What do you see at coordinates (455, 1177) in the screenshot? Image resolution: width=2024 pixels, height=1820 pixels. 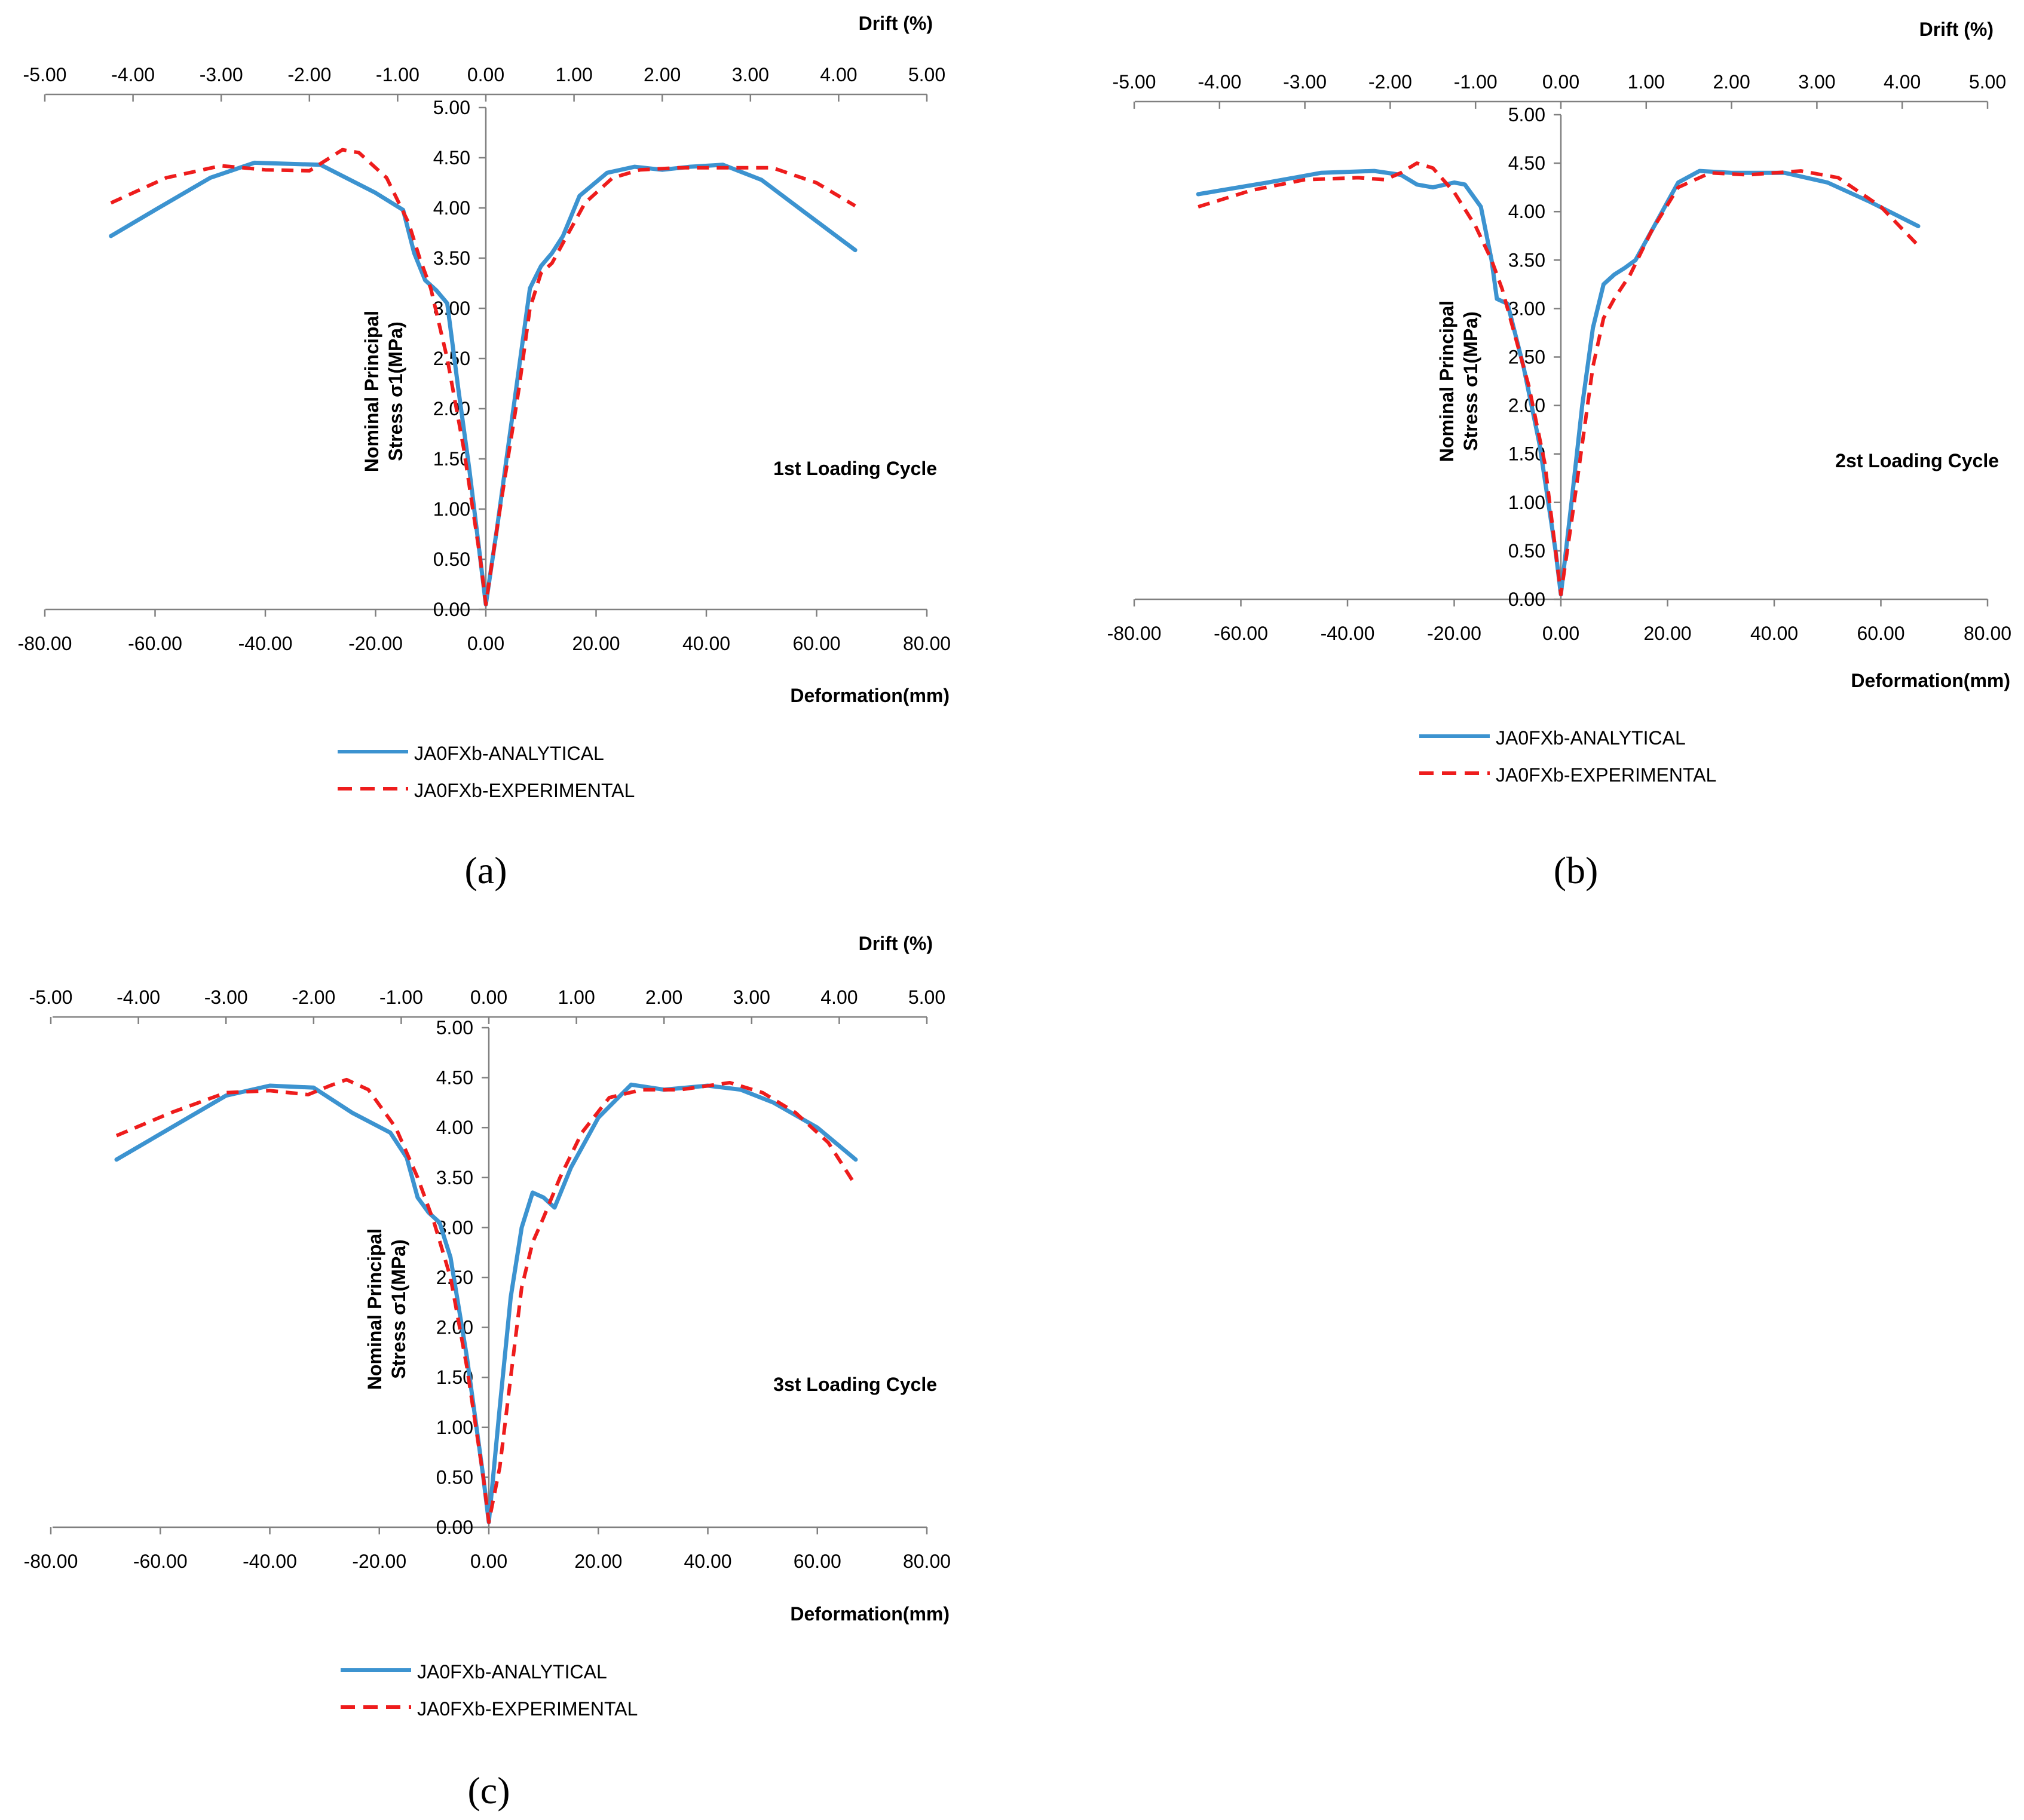 I see `y-tick-label: 3.50` at bounding box center [455, 1177].